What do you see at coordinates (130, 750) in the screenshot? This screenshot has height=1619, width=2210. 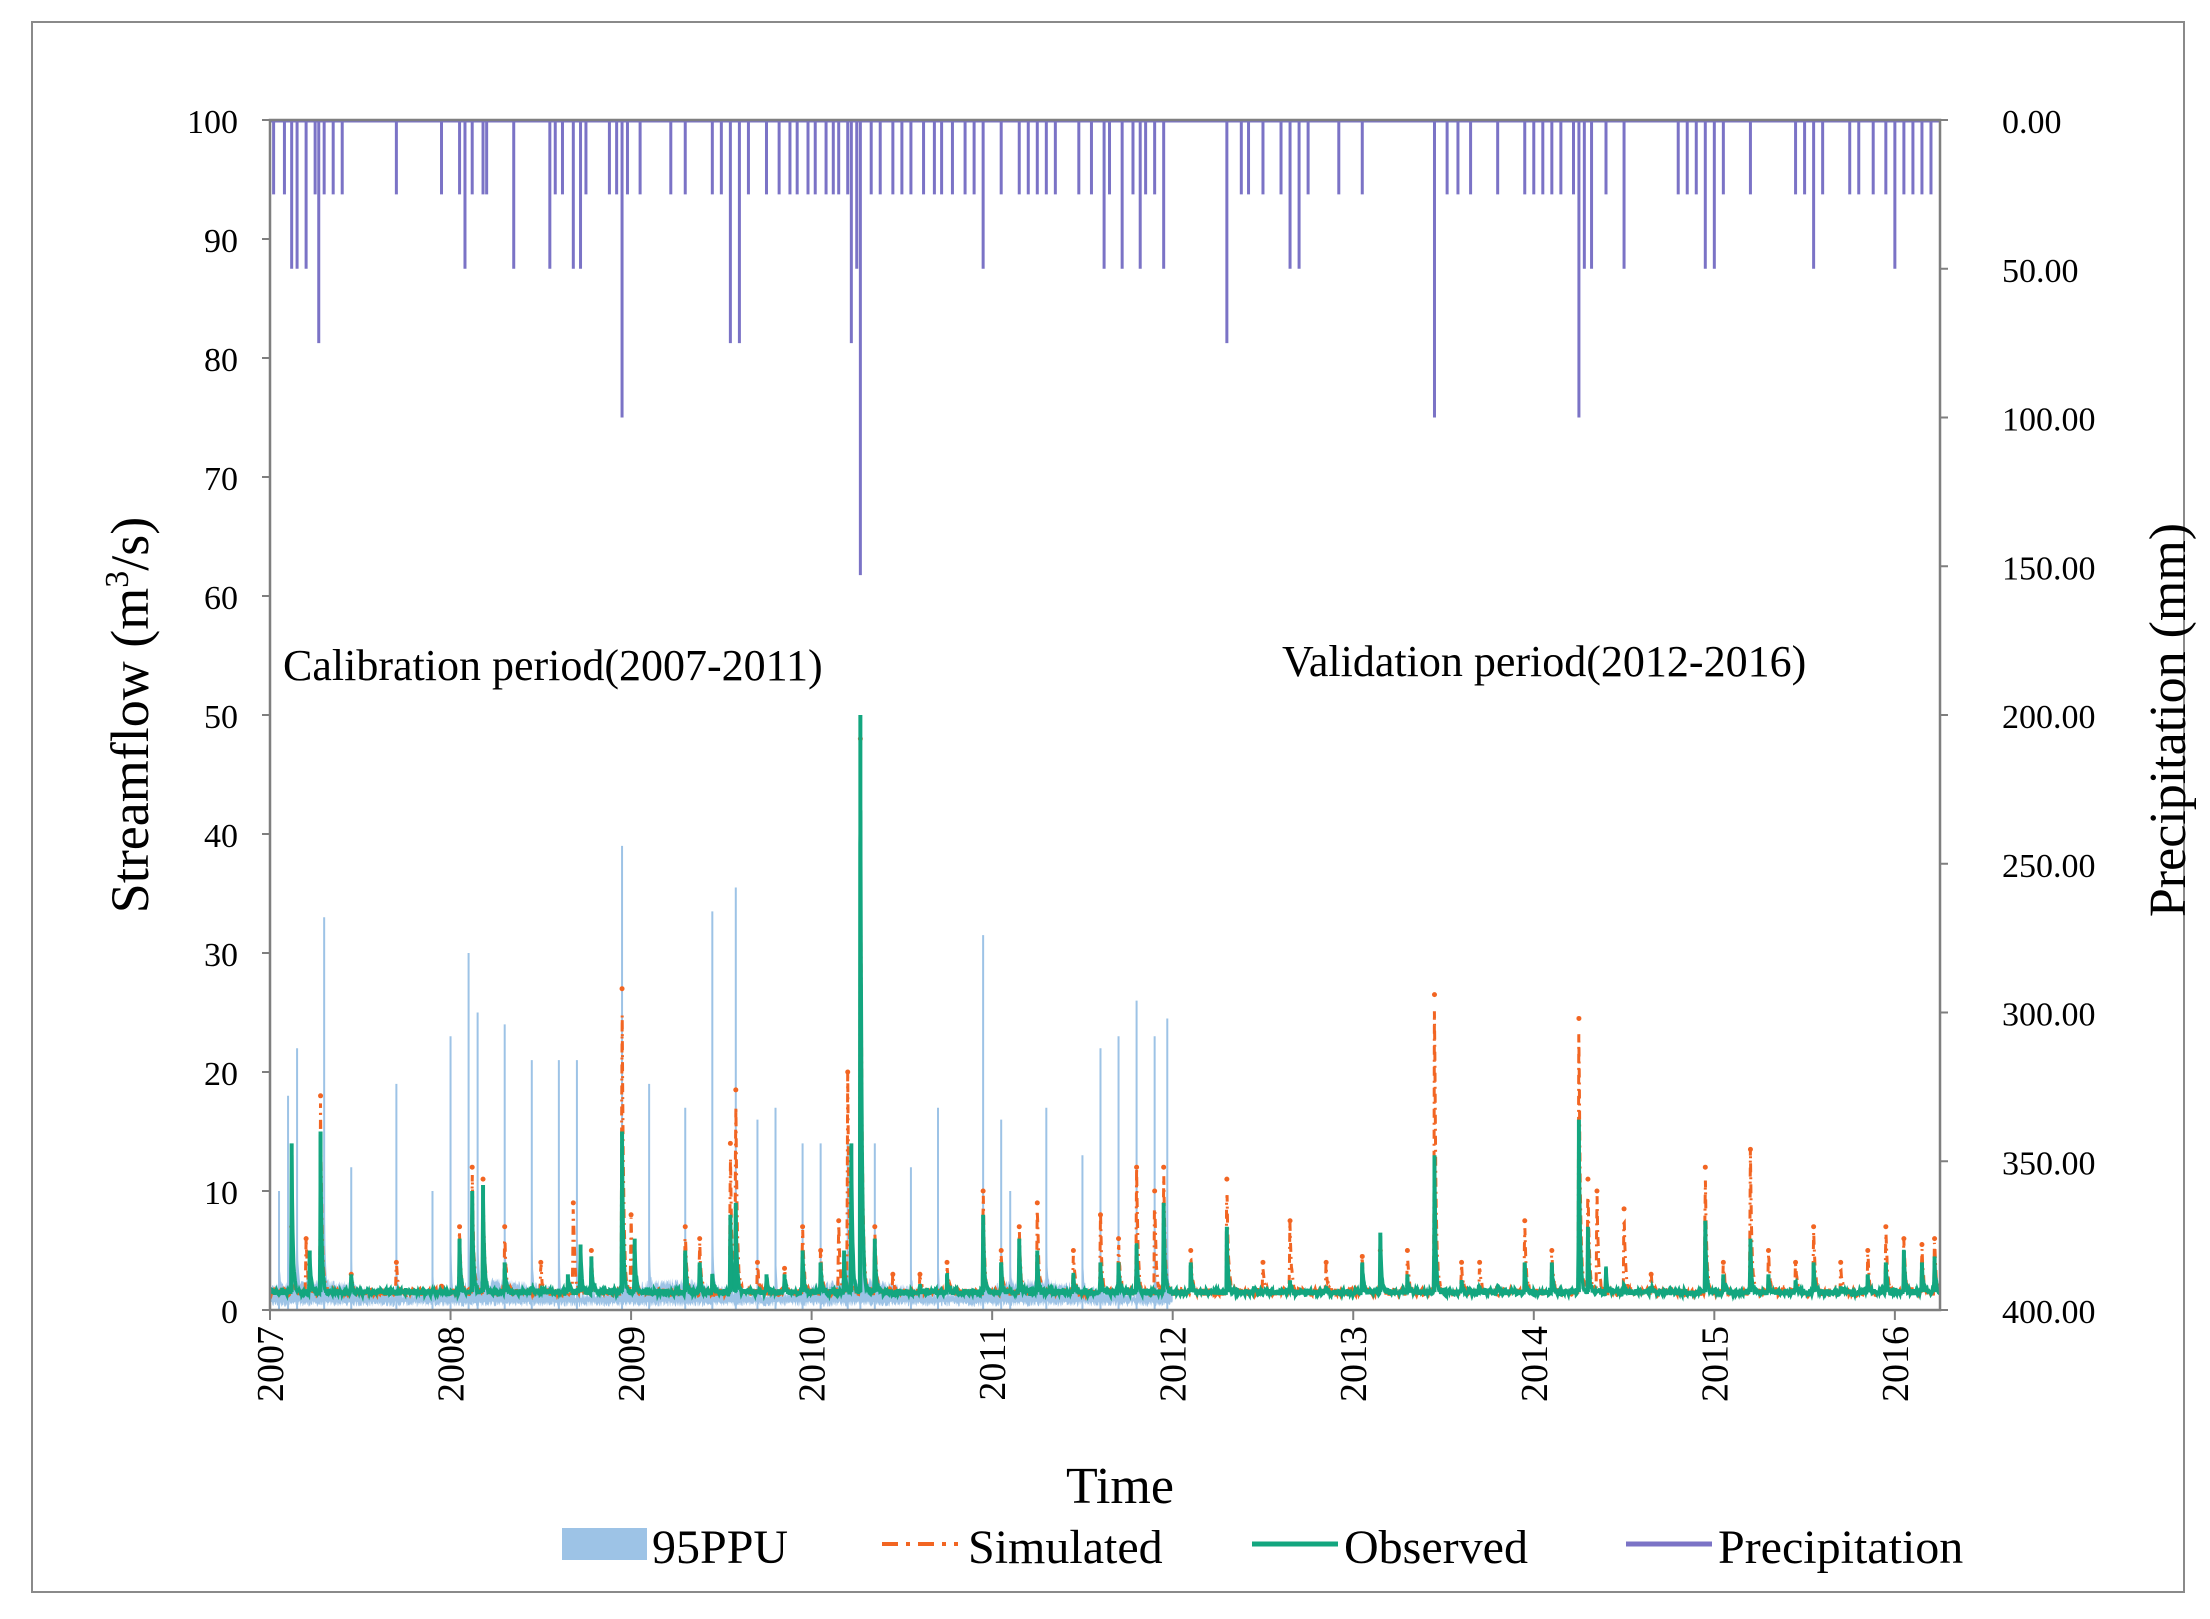 I see `y-left-title-base: Streamflow (m` at bounding box center [130, 750].